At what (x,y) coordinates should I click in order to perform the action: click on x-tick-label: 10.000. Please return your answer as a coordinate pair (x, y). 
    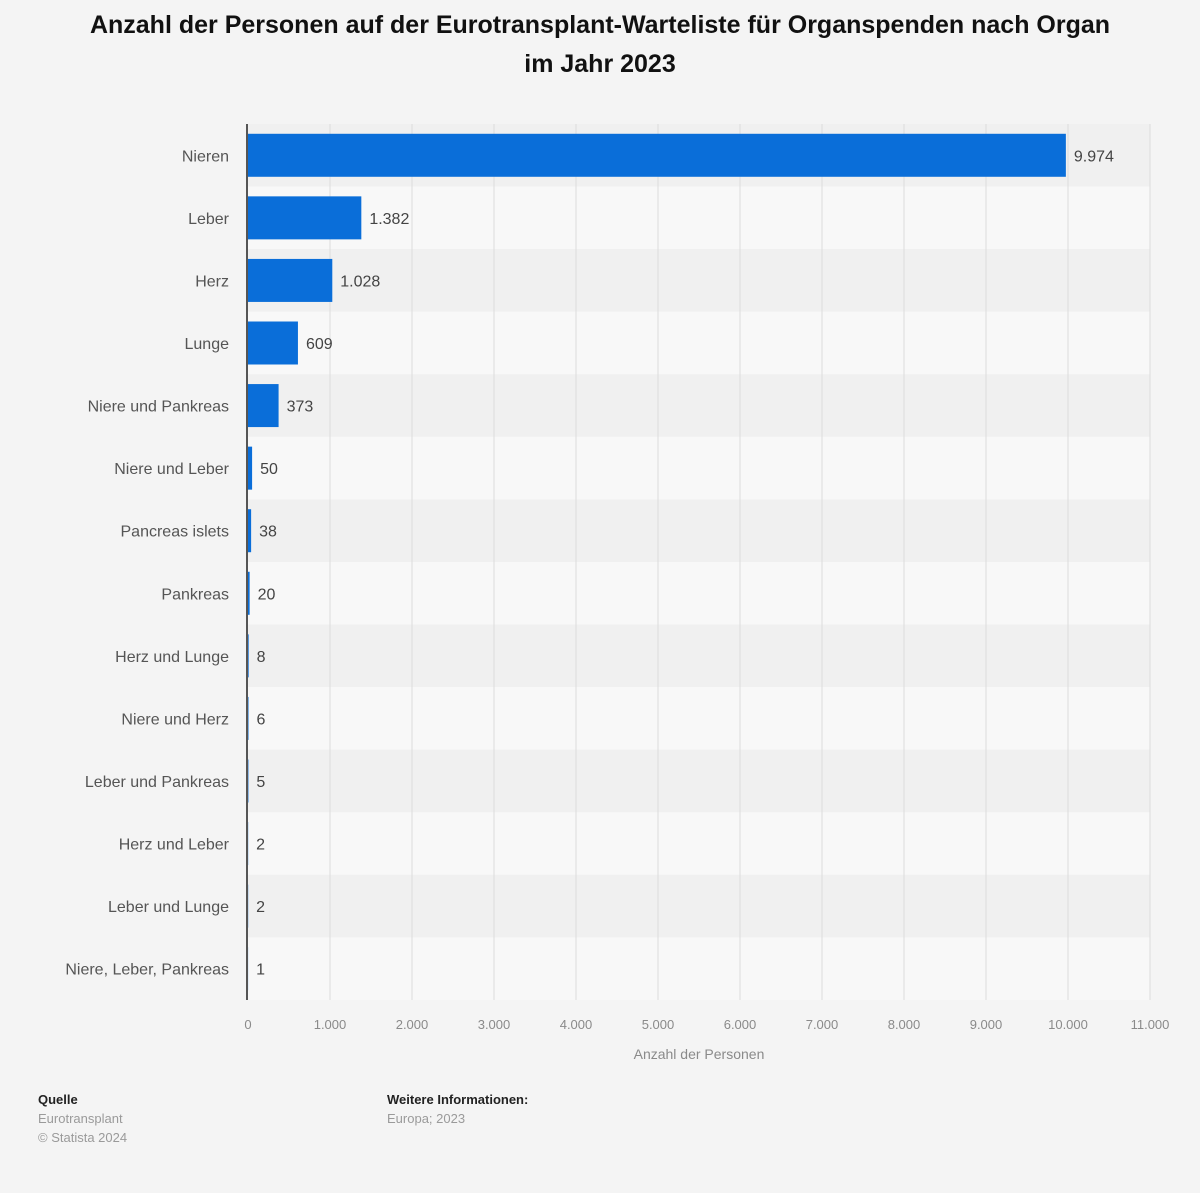
    Looking at the image, I should click on (1068, 1024).